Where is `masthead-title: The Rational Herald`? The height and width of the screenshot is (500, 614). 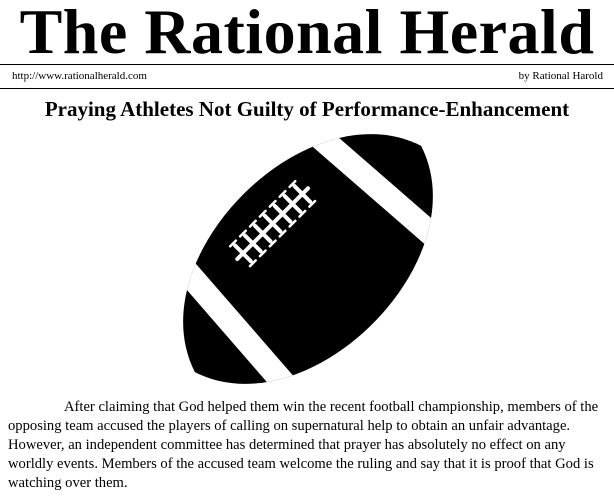
masthead-title: The Rational Herald is located at coordinates (307, 33).